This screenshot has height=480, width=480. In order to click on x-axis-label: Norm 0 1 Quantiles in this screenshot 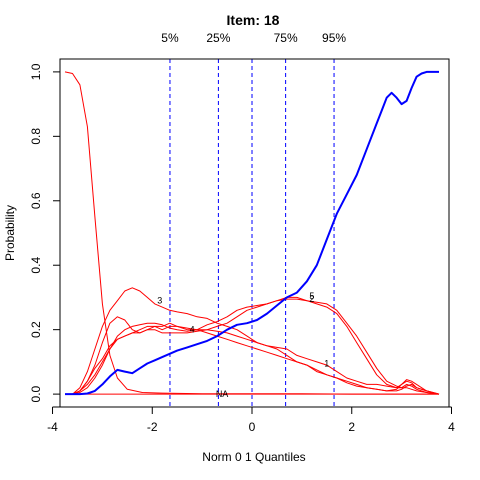, I will do `click(253, 457)`.